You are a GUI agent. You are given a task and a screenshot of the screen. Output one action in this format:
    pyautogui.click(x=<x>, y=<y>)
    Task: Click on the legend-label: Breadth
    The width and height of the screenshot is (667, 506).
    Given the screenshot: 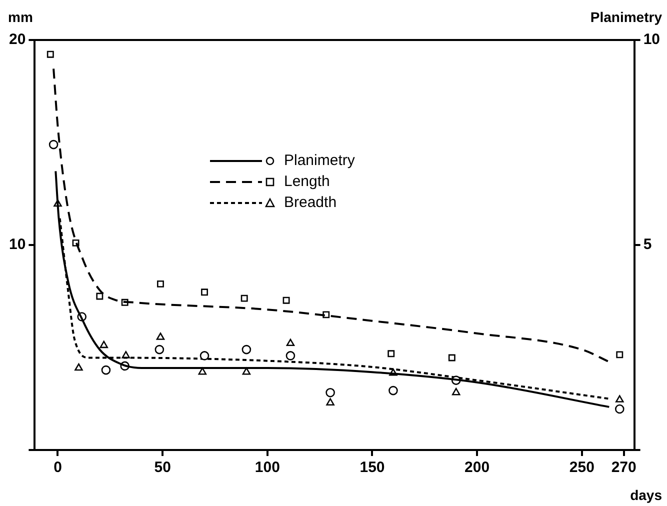 What is the action you would take?
    pyautogui.click(x=310, y=203)
    